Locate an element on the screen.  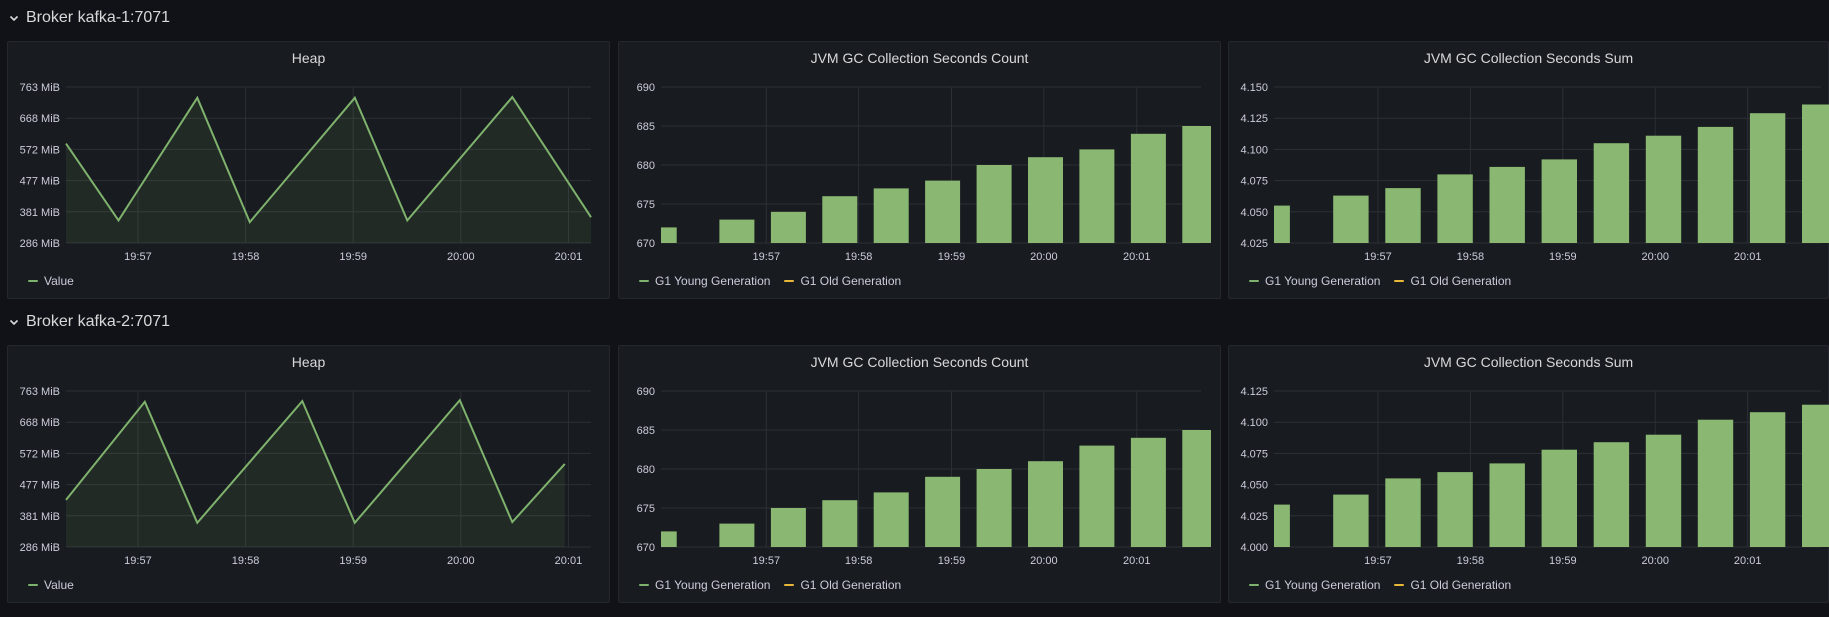
row-header-kafka-1: Broker kafka-1:7071 is located at coordinates (89, 18).